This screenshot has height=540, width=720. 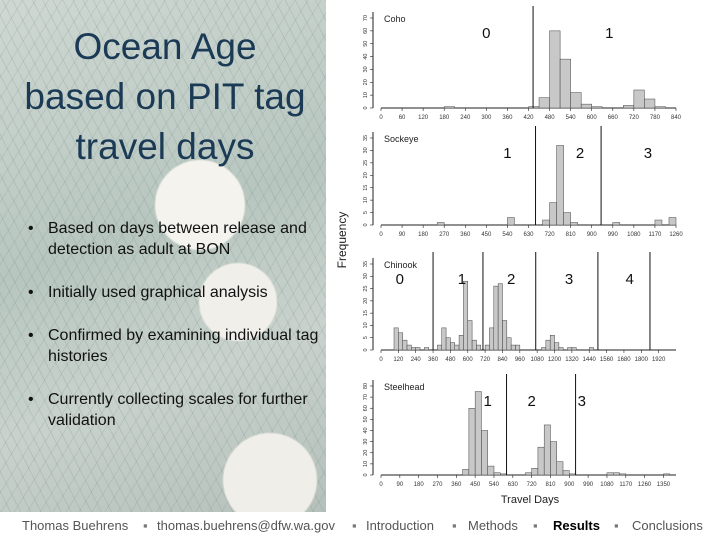 What do you see at coordinates (572, 360) in the screenshot?
I see `chinook-x-tick-label: 1320` at bounding box center [572, 360].